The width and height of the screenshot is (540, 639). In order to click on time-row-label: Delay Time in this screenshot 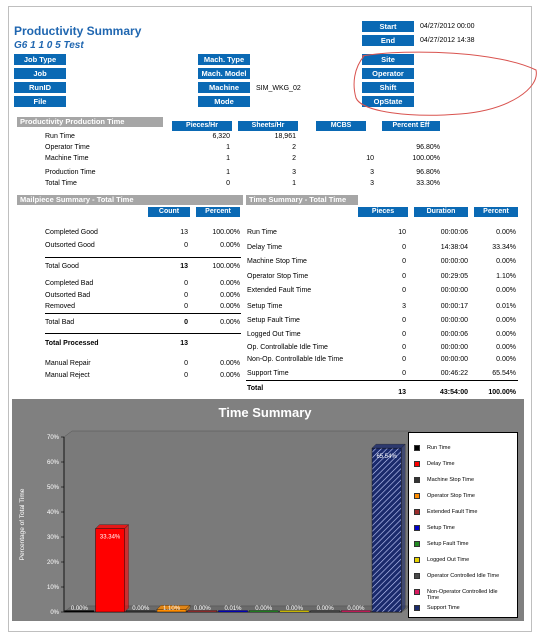, I will do `click(265, 247)`.